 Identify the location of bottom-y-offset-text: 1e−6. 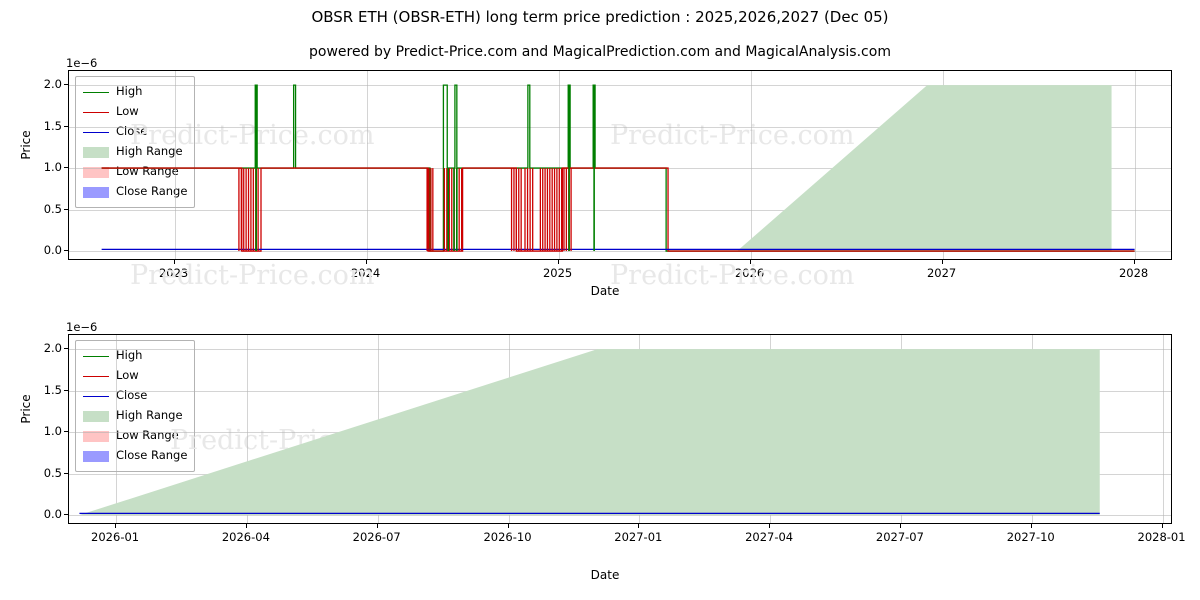
(82, 327).